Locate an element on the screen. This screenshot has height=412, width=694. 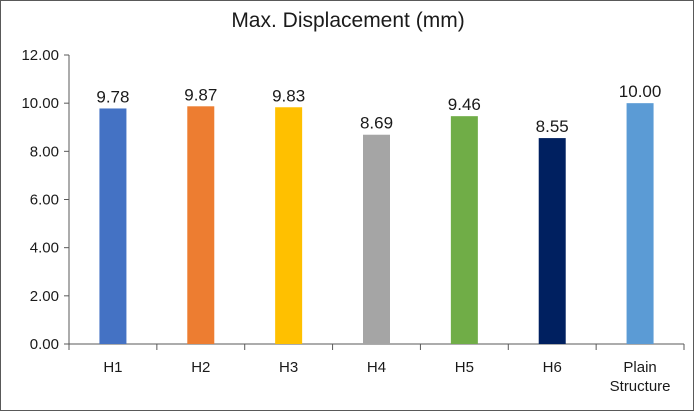
bar-h4 is located at coordinates (376, 239).